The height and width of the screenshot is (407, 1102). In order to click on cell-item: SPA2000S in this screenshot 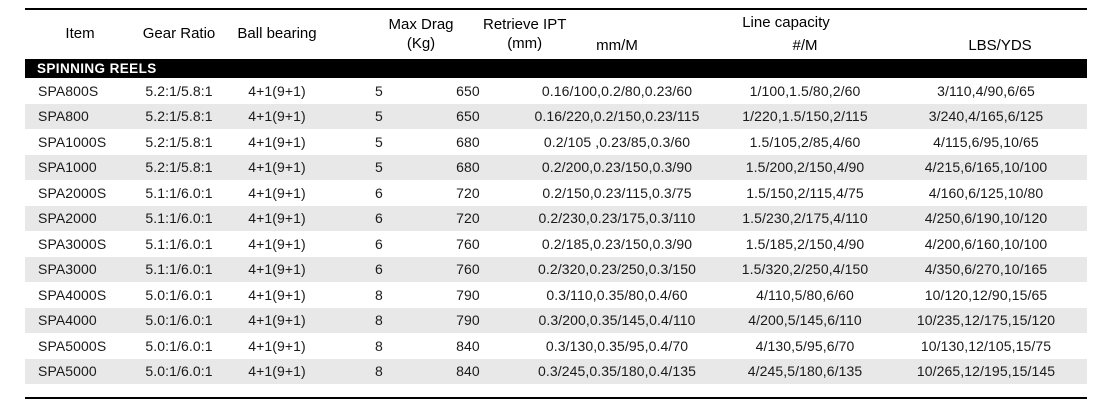, I will do `click(72, 192)`.